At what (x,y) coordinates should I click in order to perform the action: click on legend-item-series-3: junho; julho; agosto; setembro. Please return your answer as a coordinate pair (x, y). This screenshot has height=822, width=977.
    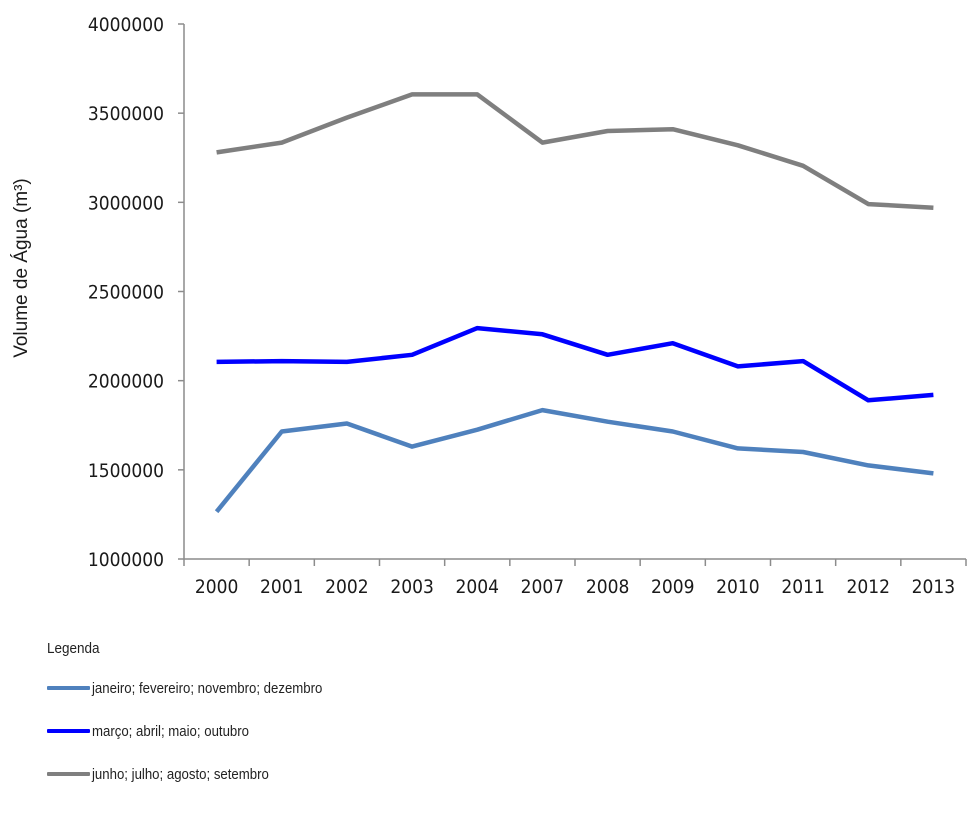
    Looking at the image, I should click on (200, 774).